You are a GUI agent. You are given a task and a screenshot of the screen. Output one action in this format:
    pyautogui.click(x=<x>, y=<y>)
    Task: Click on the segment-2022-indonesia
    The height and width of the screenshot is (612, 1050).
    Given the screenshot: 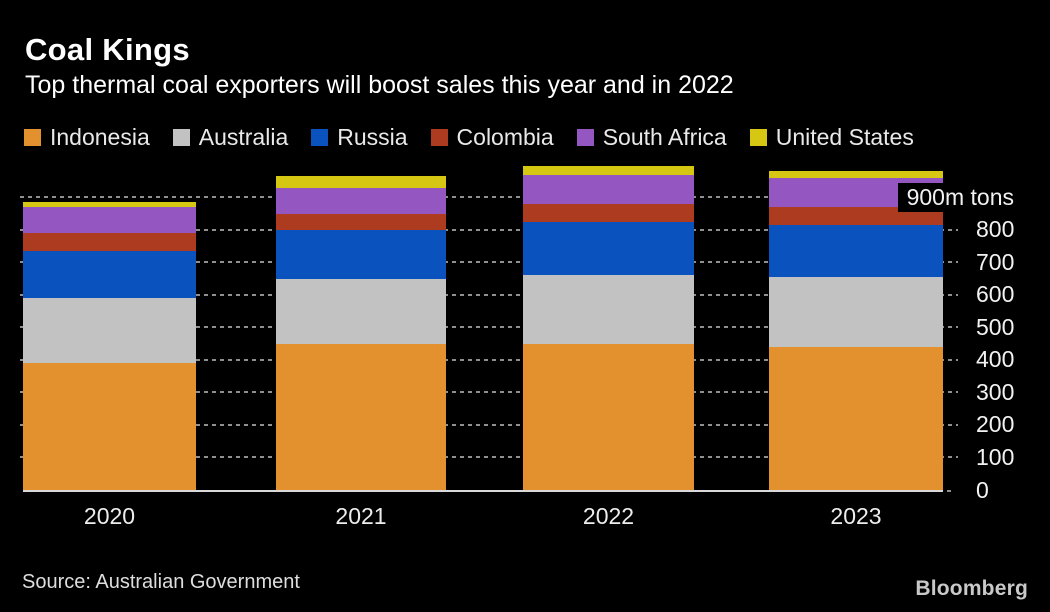 What is the action you would take?
    pyautogui.click(x=608, y=416)
    